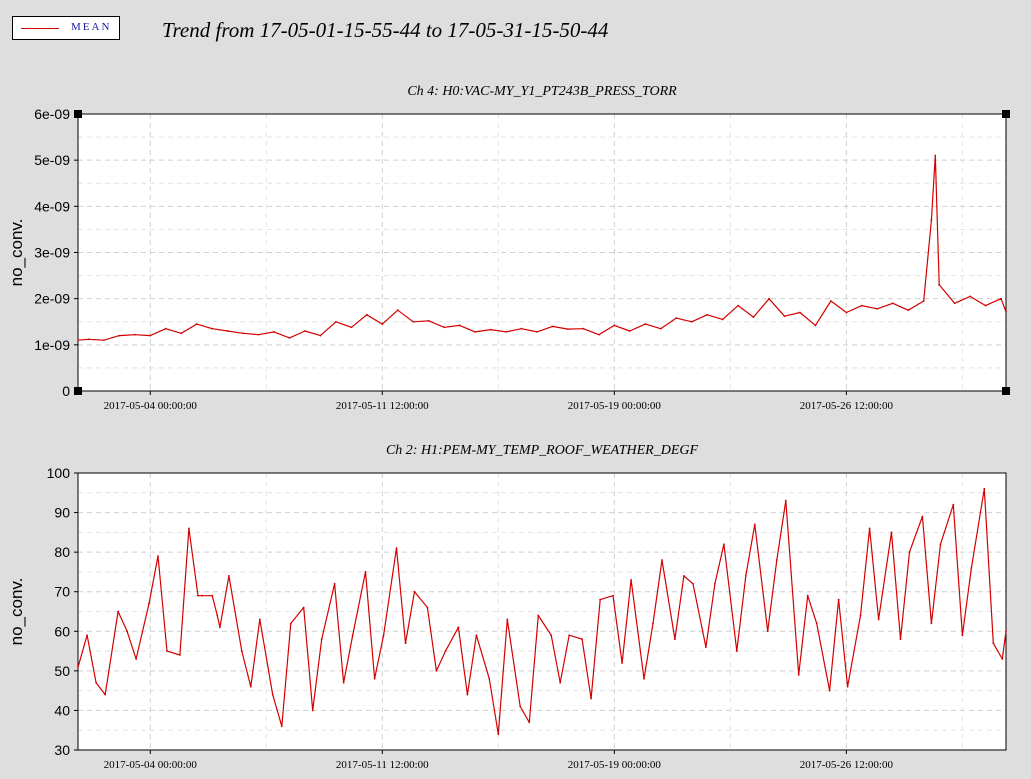  Describe the element at coordinates (62, 671) in the screenshot. I see `y-tick-label: 50` at that location.